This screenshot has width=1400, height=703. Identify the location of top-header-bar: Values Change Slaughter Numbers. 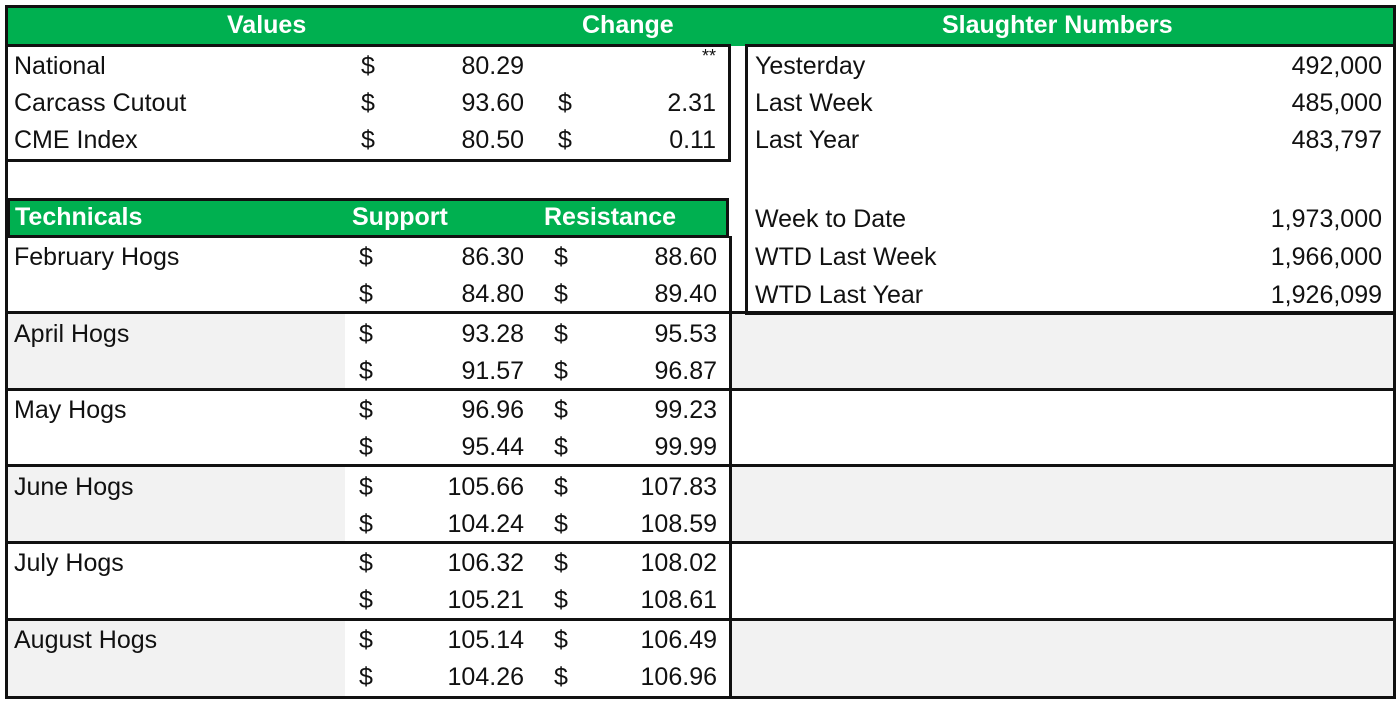
(700, 26).